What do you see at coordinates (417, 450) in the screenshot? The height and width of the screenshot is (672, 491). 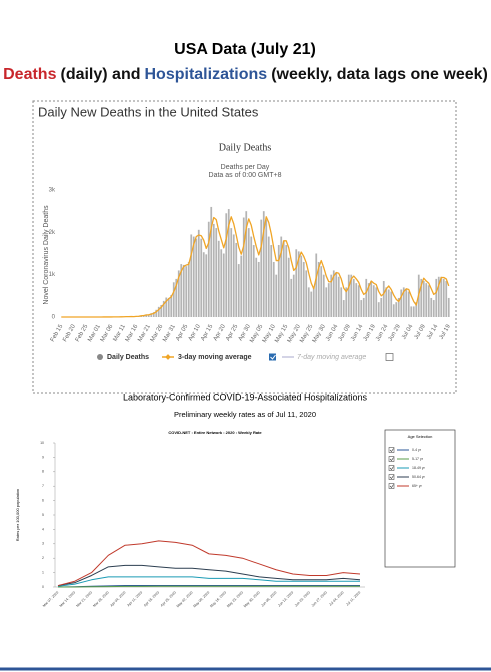 I see `legend-label: 0-4 yr` at bounding box center [417, 450].